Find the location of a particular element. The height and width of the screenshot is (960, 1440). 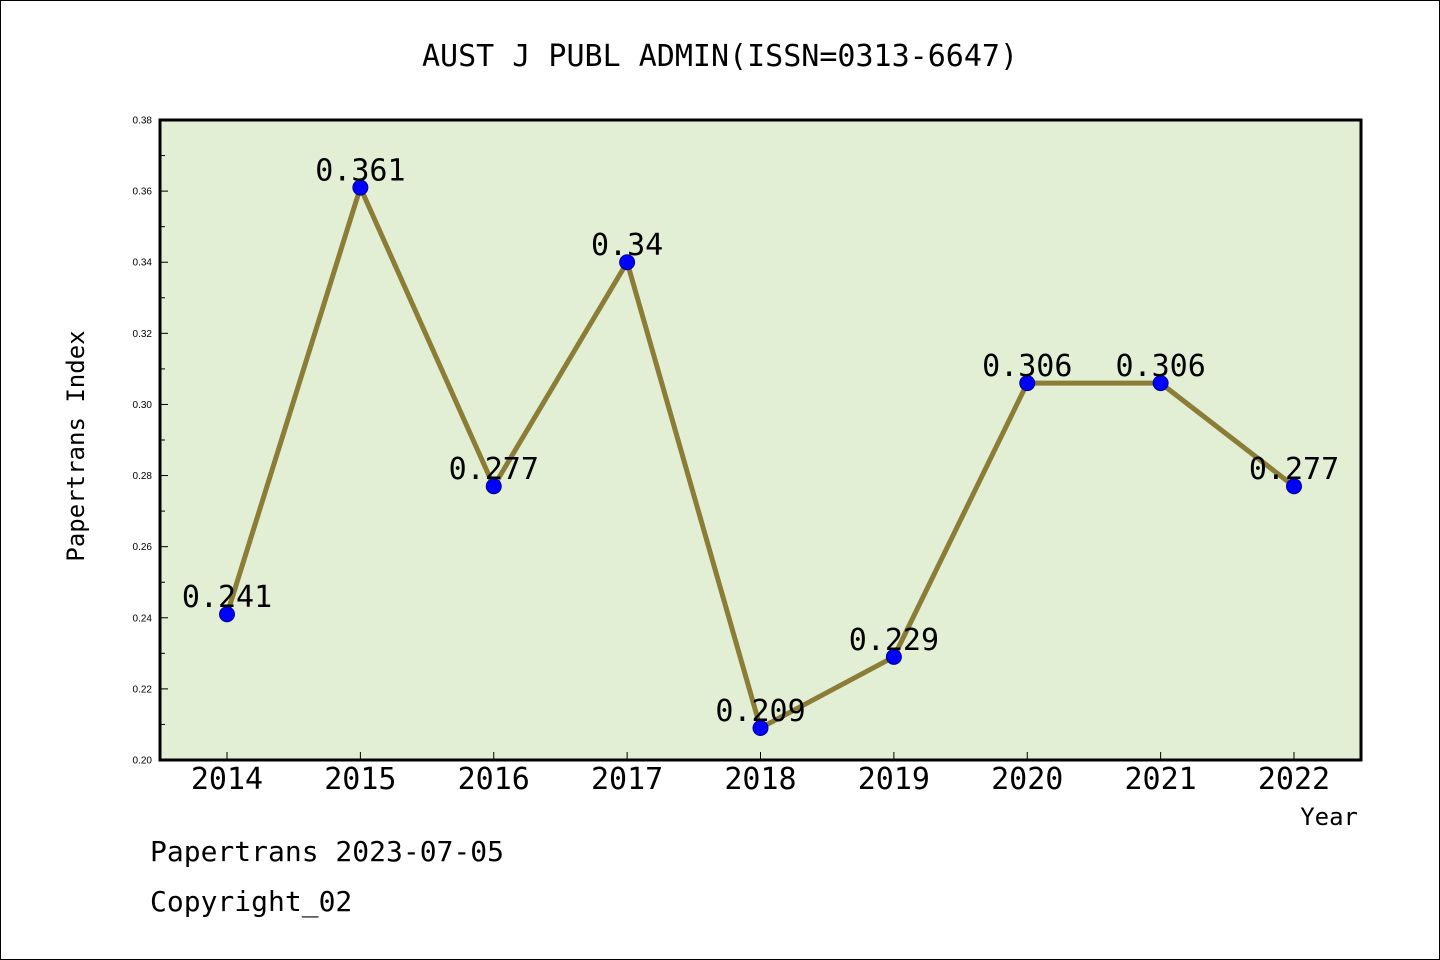

data-label: 0.34 is located at coordinates (627, 245).